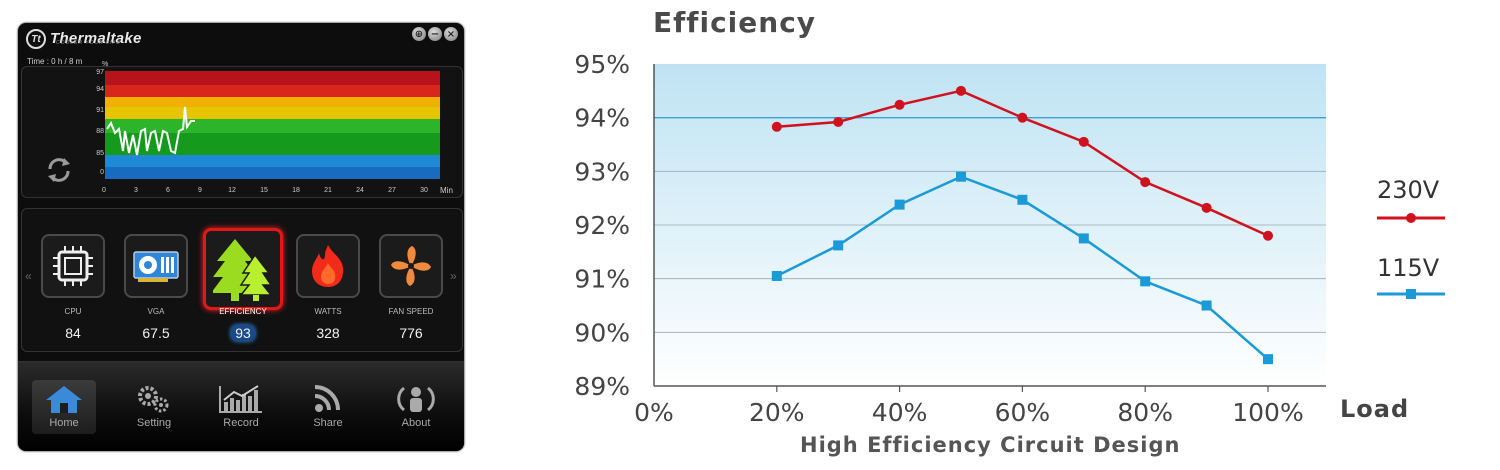 The height and width of the screenshot is (470, 1500). I want to click on minimize-button: −, so click(435, 34).